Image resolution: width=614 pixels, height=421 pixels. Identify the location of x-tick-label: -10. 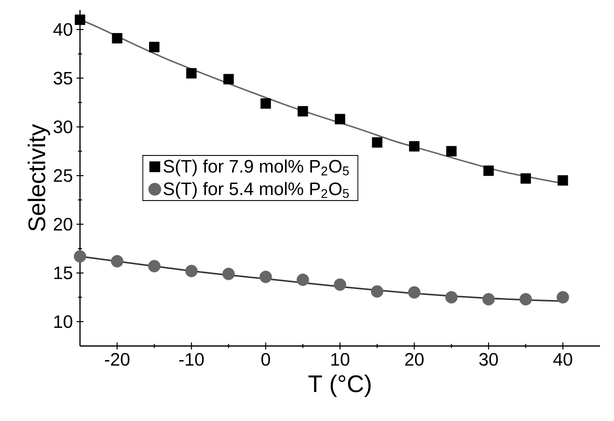
(191, 359).